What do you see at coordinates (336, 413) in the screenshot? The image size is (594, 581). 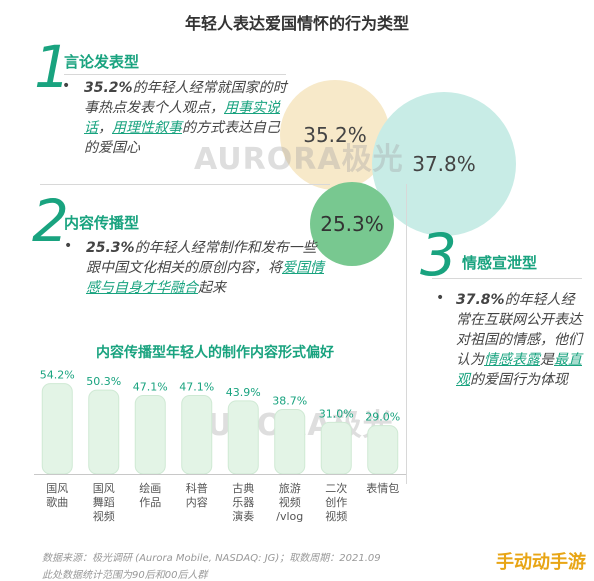 I see `bar-value-label: 31.0%` at bounding box center [336, 413].